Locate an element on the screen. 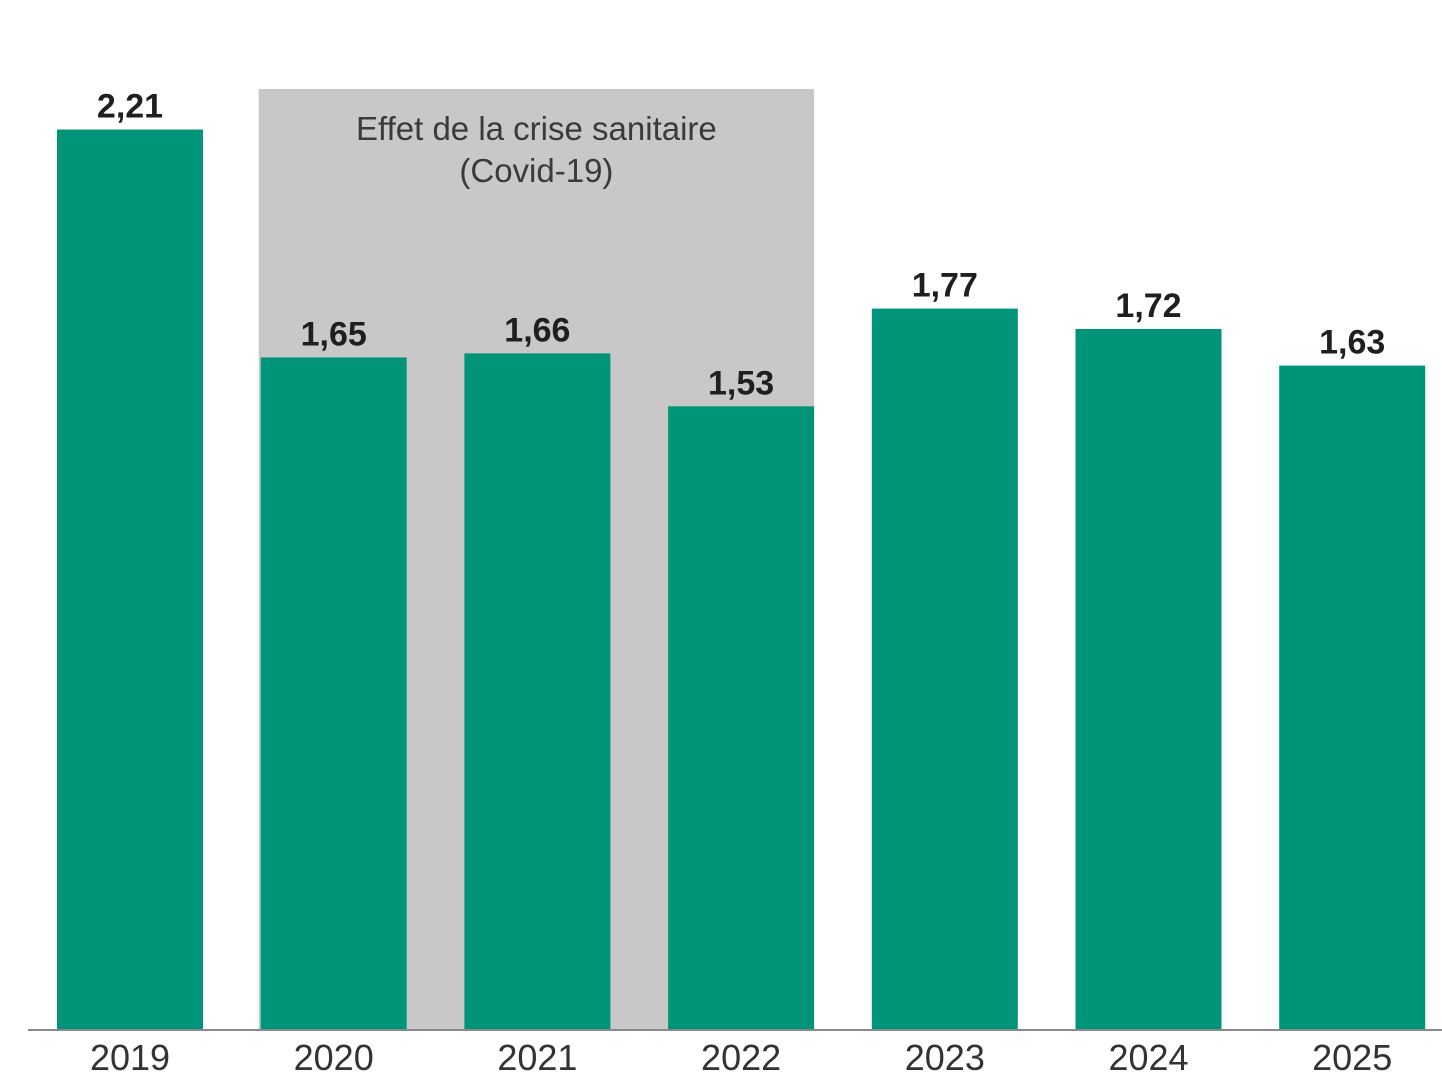  bar-2020 is located at coordinates (333, 693).